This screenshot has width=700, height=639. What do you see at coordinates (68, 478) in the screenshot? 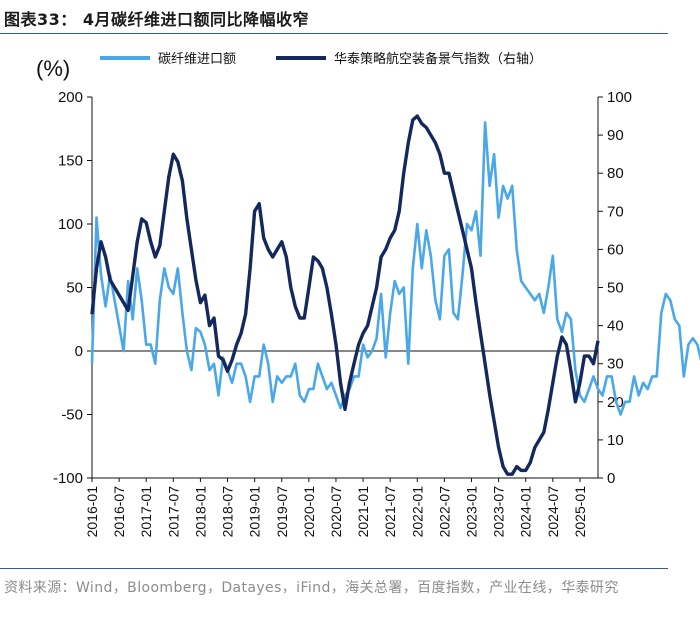
I see `y-left-tick-label: -100` at bounding box center [68, 478].